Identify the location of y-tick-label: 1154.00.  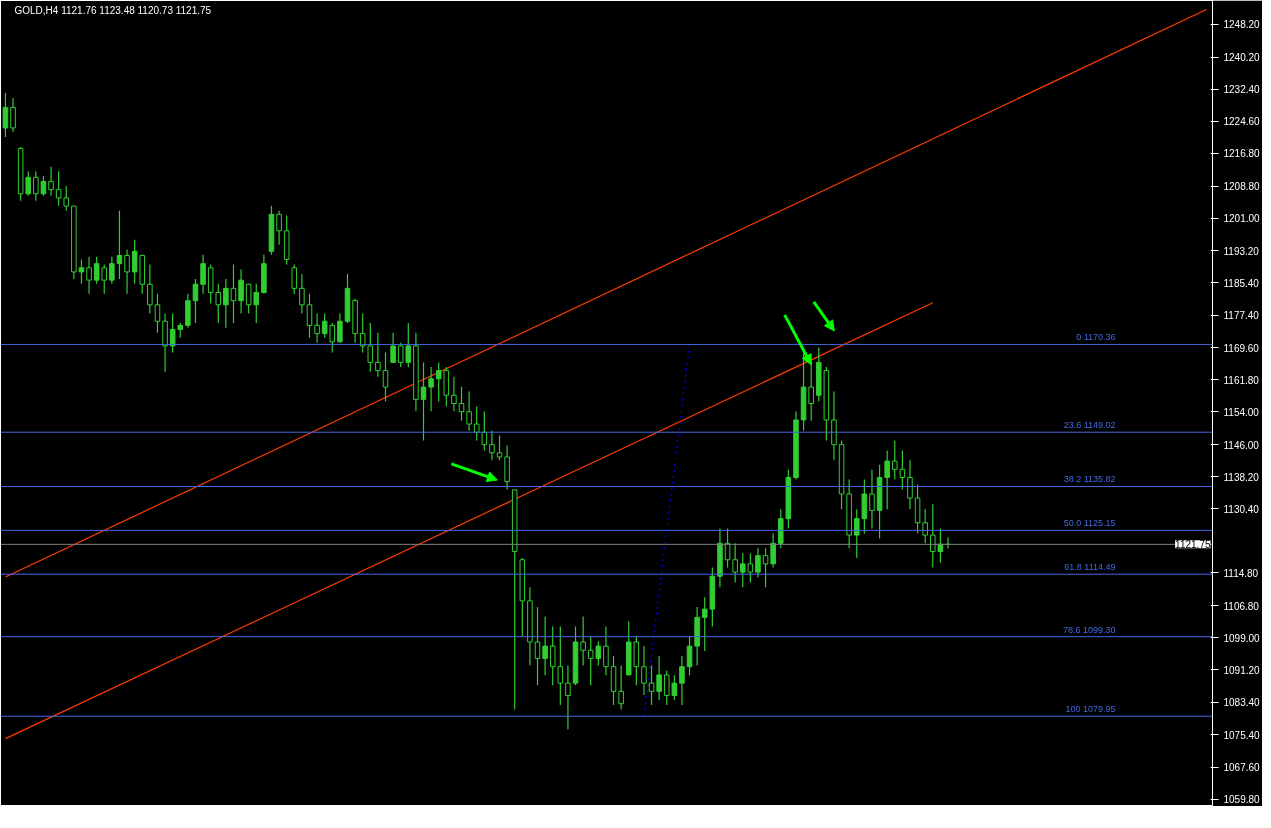
(1241, 412).